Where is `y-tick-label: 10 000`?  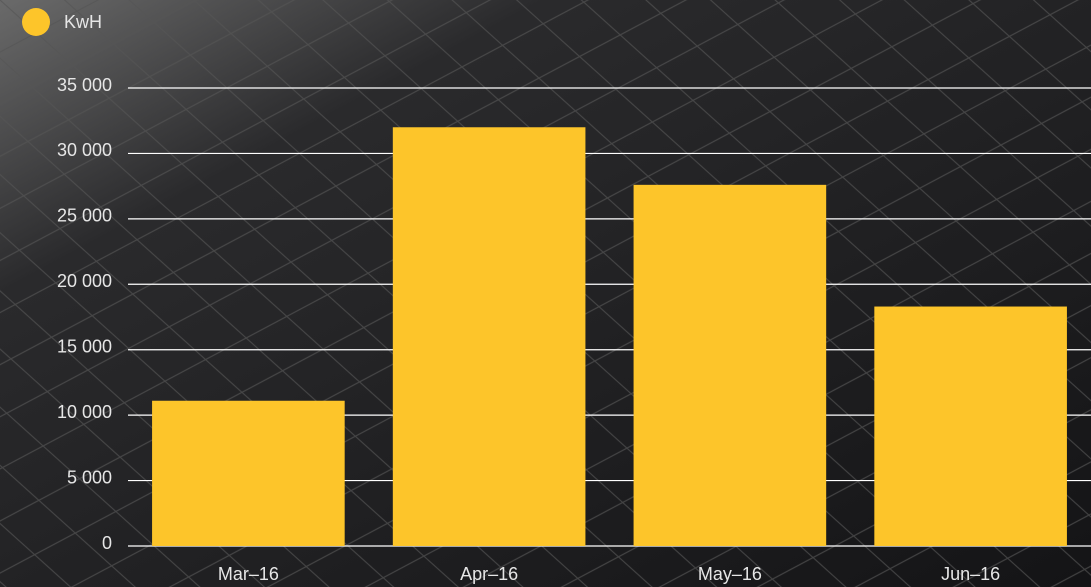
y-tick-label: 10 000 is located at coordinates (84, 412).